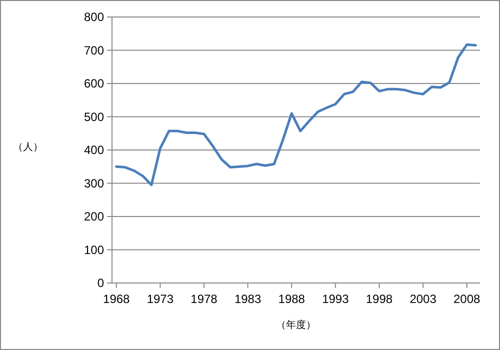  What do you see at coordinates (94, 17) in the screenshot?
I see `y-tick-label: 800` at bounding box center [94, 17].